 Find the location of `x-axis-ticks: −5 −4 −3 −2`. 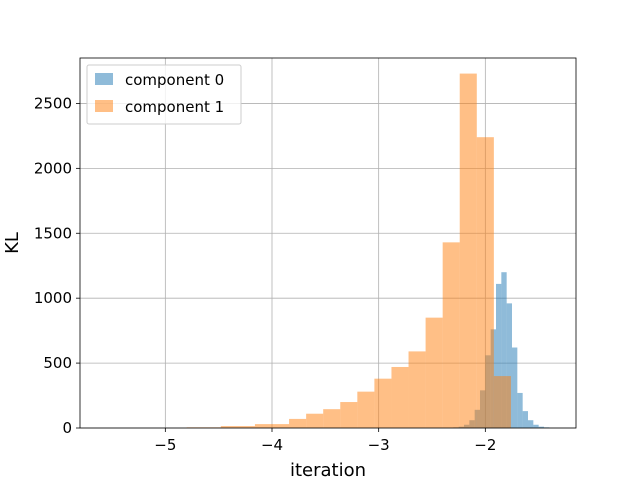

x-axis-ticks: −5 −4 −3 −2 is located at coordinates (325, 441).